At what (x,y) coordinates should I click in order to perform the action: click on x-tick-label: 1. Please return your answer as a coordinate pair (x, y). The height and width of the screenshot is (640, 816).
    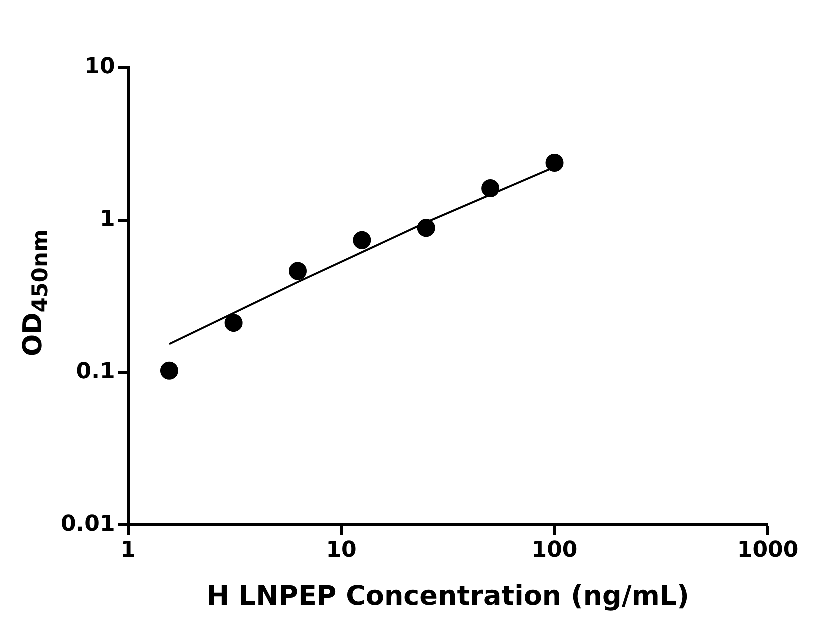
    Looking at the image, I should click on (128, 551).